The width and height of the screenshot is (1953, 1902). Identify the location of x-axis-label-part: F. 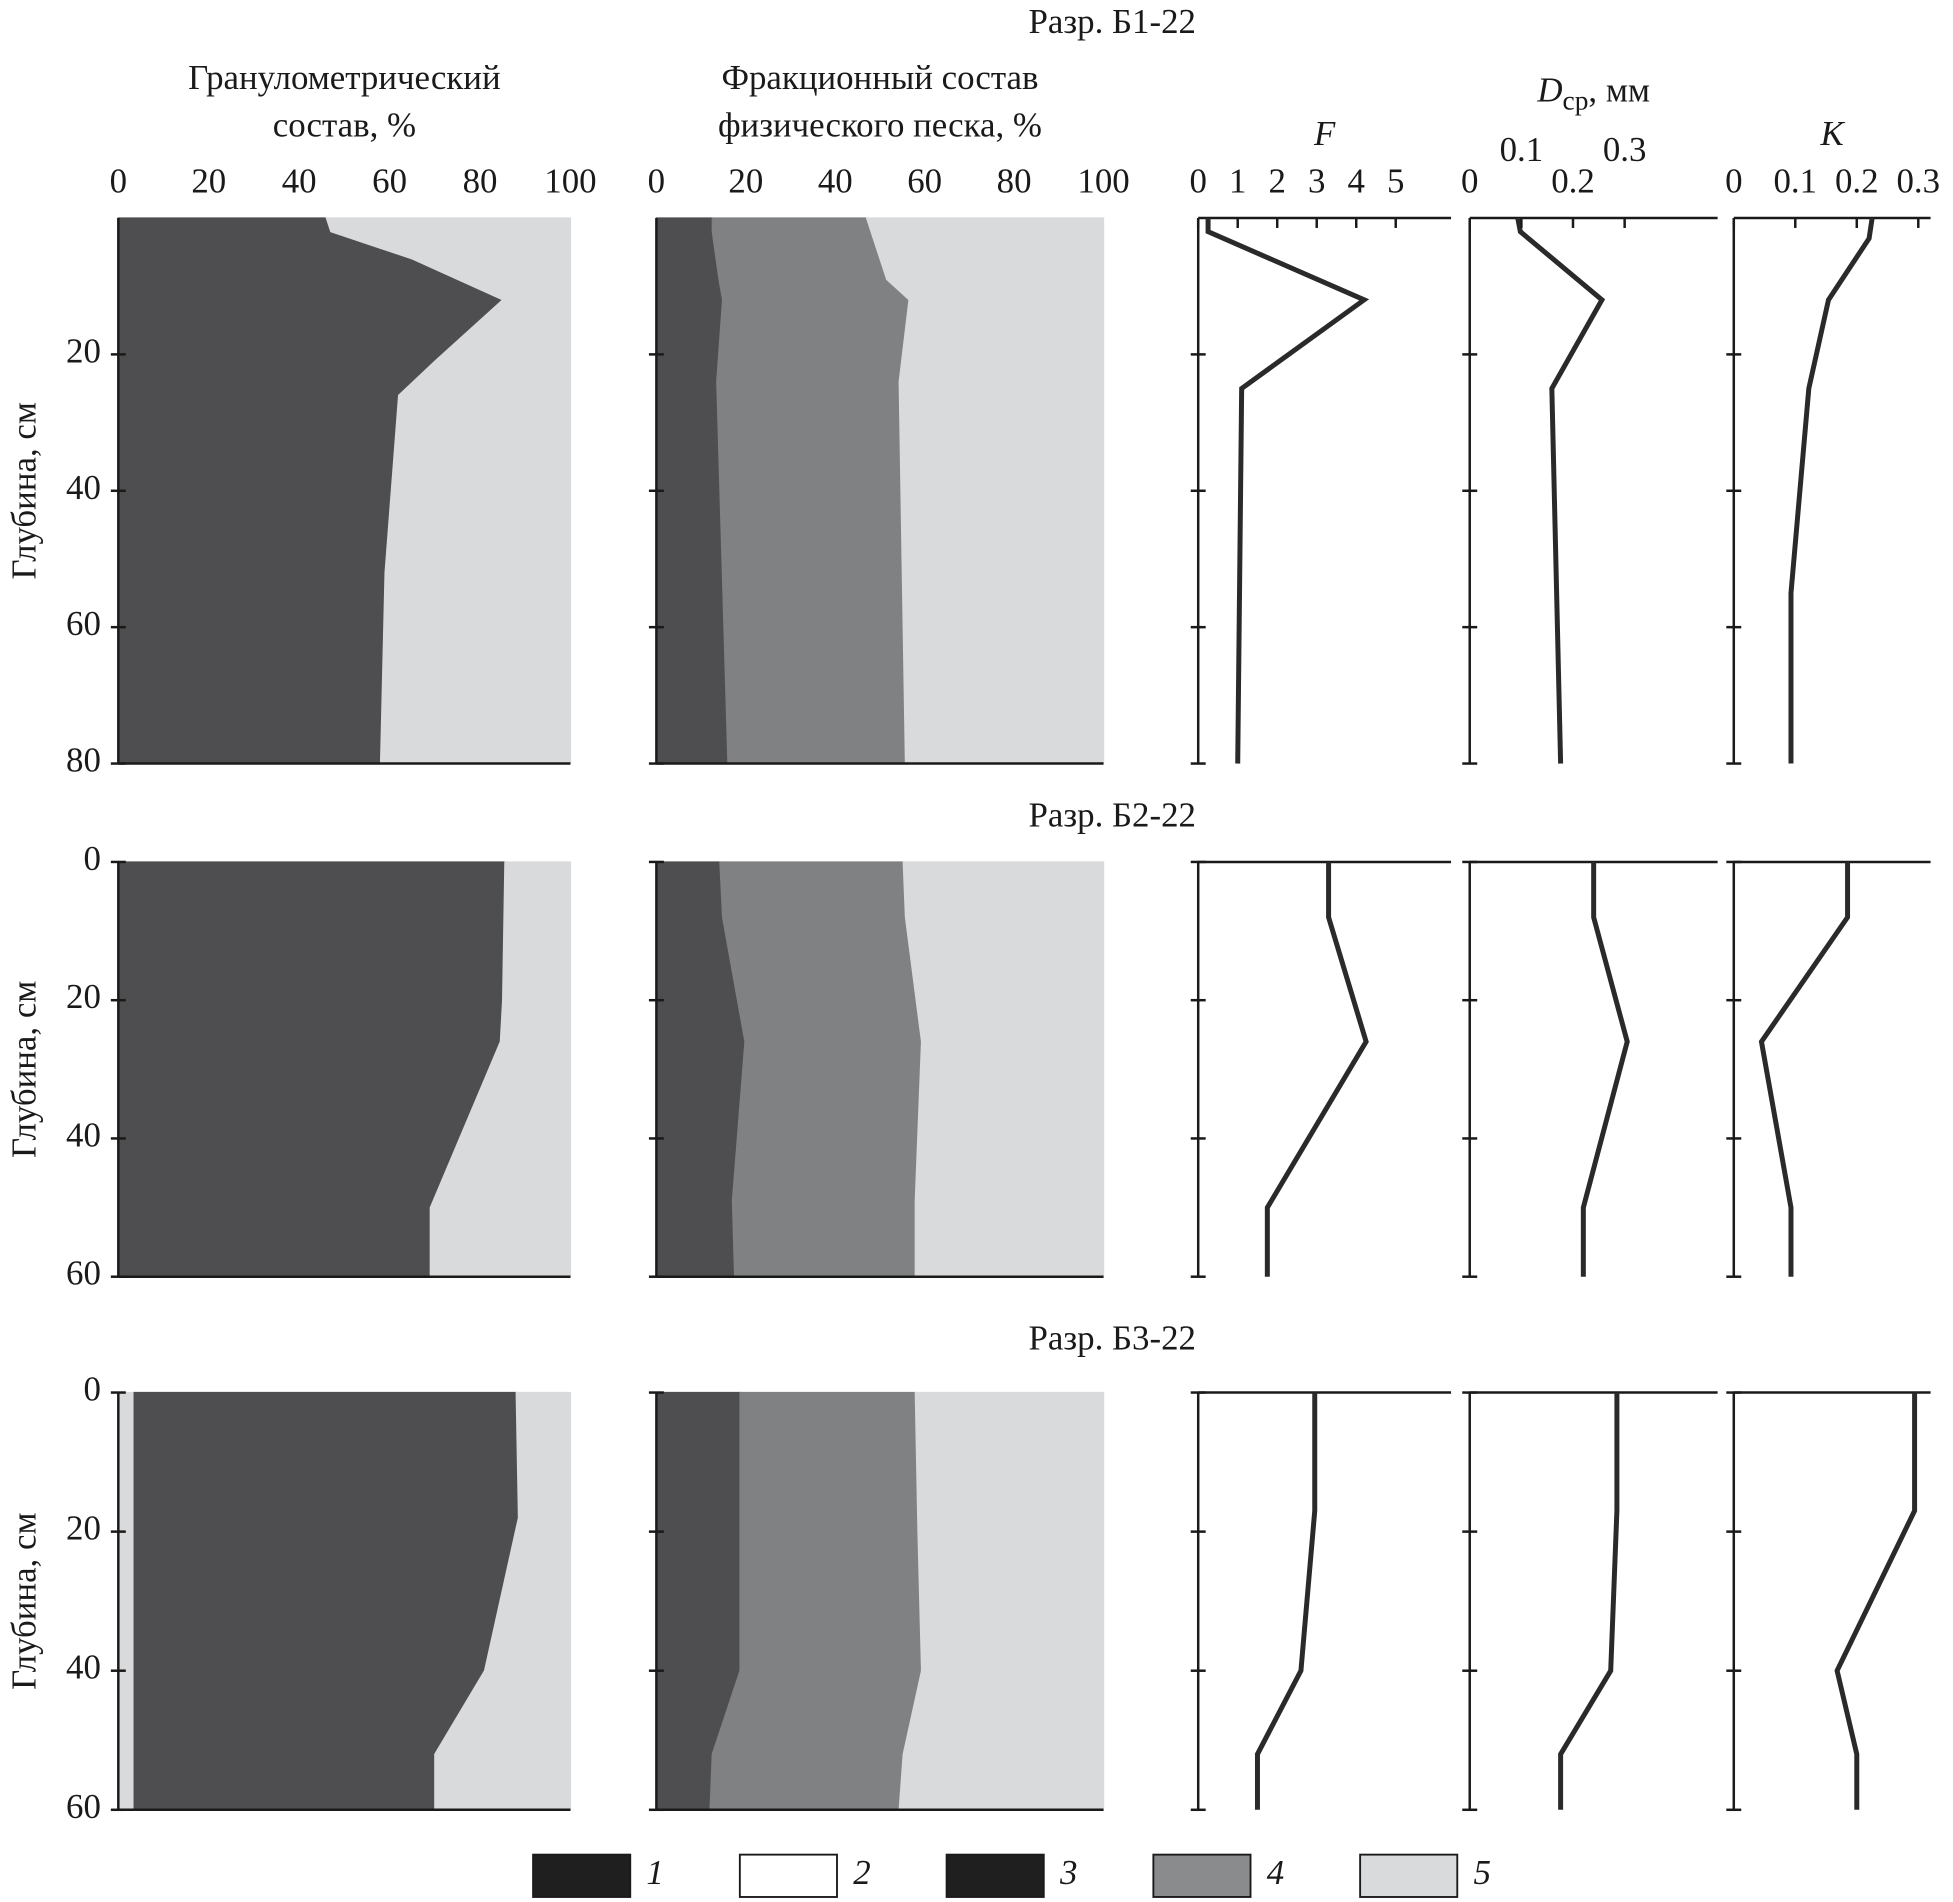
(1324, 133).